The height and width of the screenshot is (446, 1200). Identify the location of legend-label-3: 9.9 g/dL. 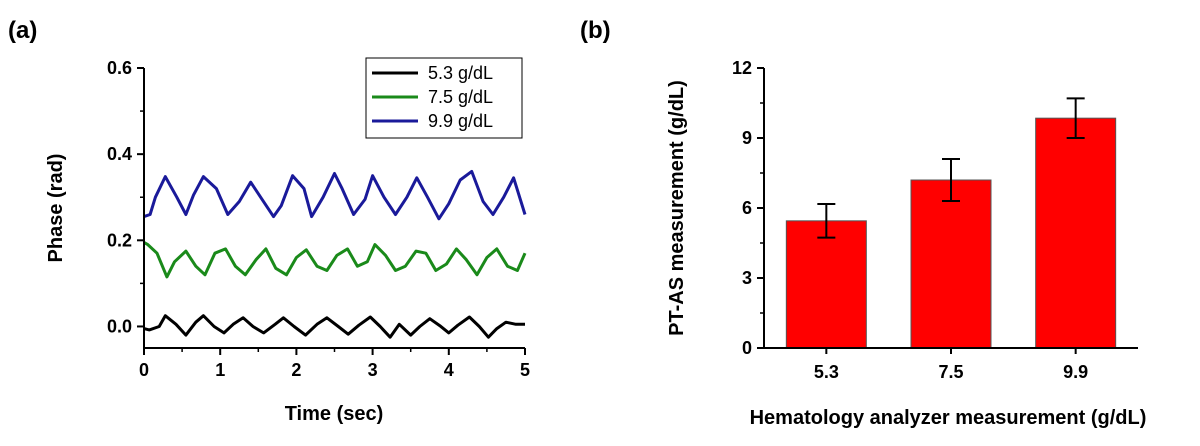
(460, 121).